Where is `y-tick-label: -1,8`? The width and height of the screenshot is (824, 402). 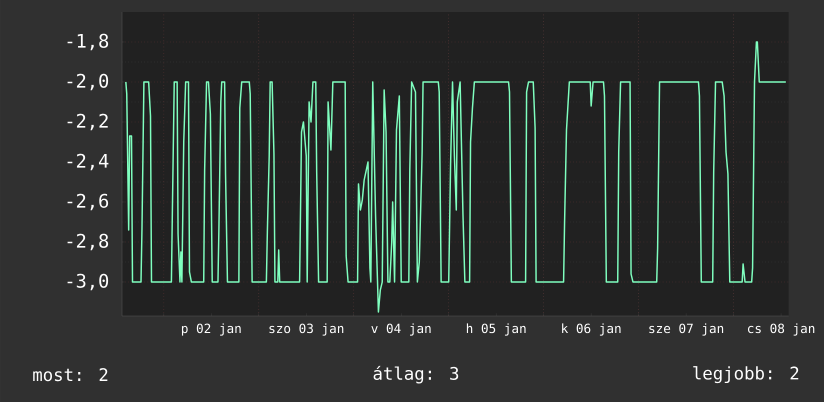 y-tick-label: -1,8 is located at coordinates (88, 42).